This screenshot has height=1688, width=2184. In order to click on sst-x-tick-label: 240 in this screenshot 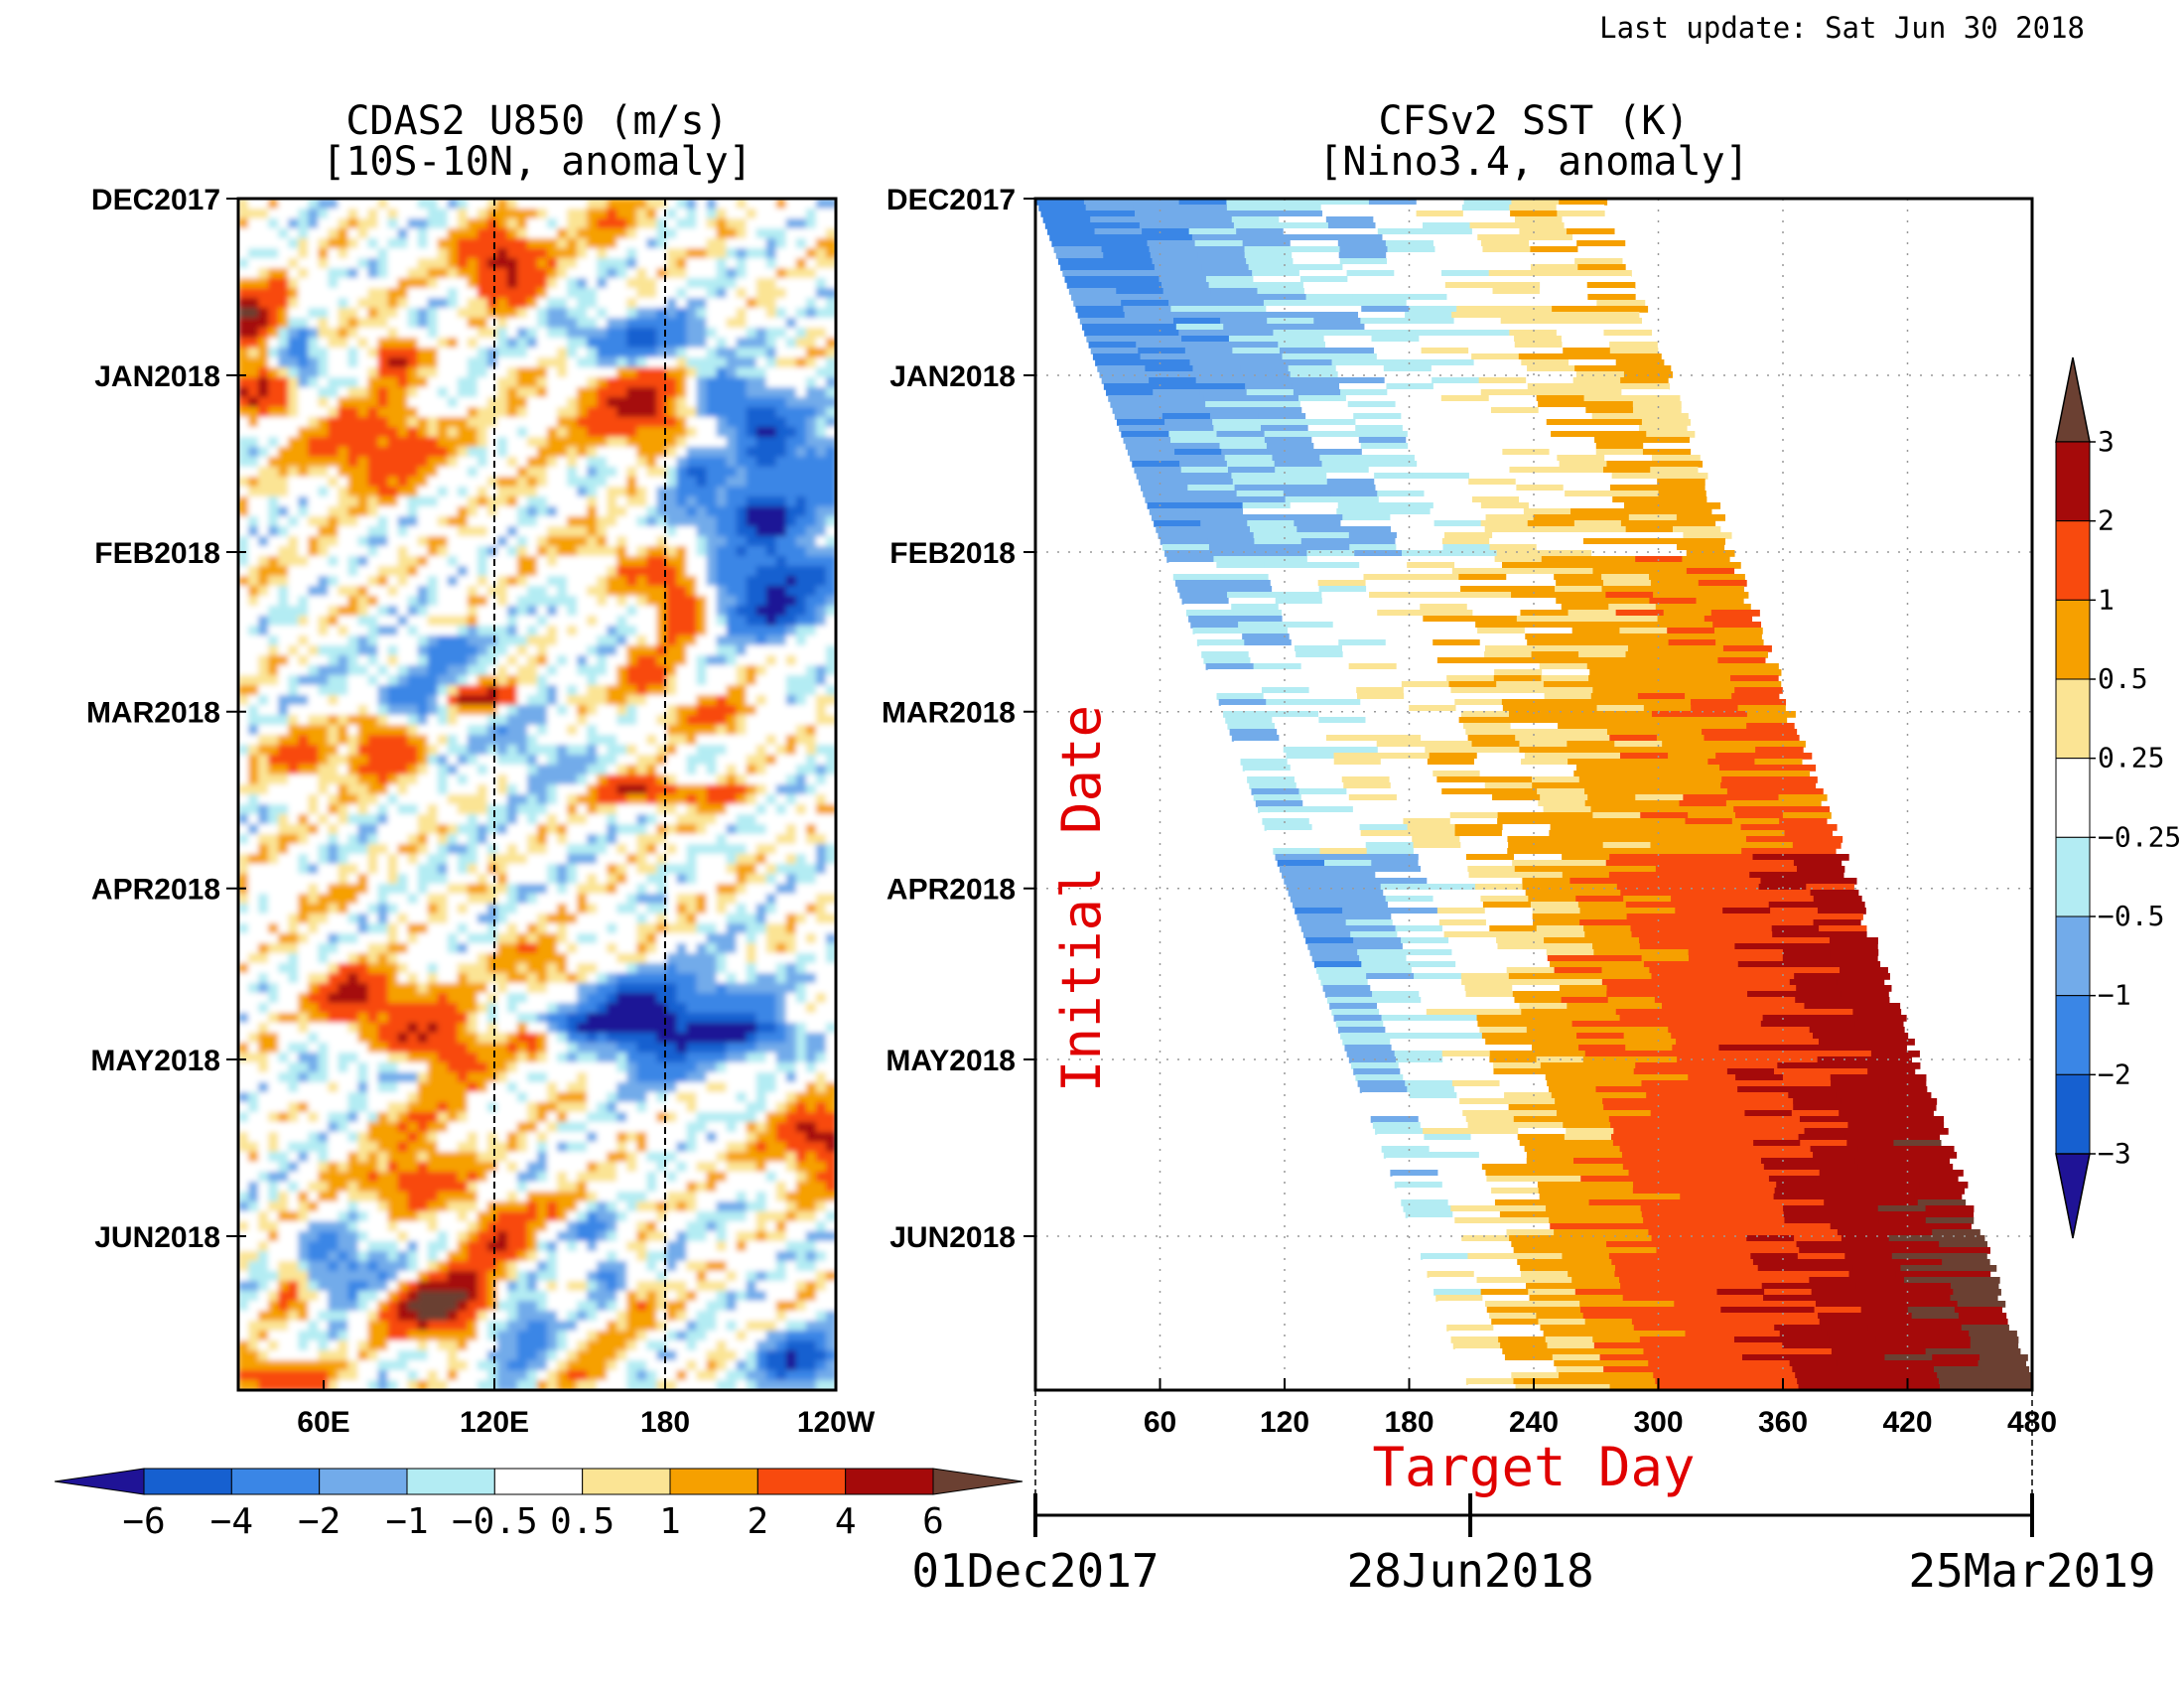, I will do `click(1534, 1422)`.